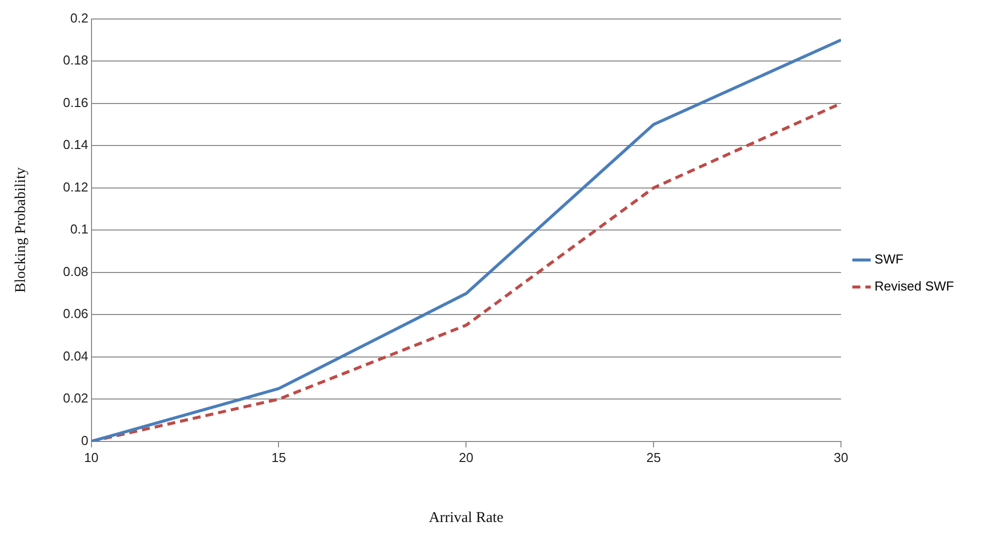 The width and height of the screenshot is (982, 539). Describe the element at coordinates (841, 457) in the screenshot. I see `x-tick-label: 30` at that location.